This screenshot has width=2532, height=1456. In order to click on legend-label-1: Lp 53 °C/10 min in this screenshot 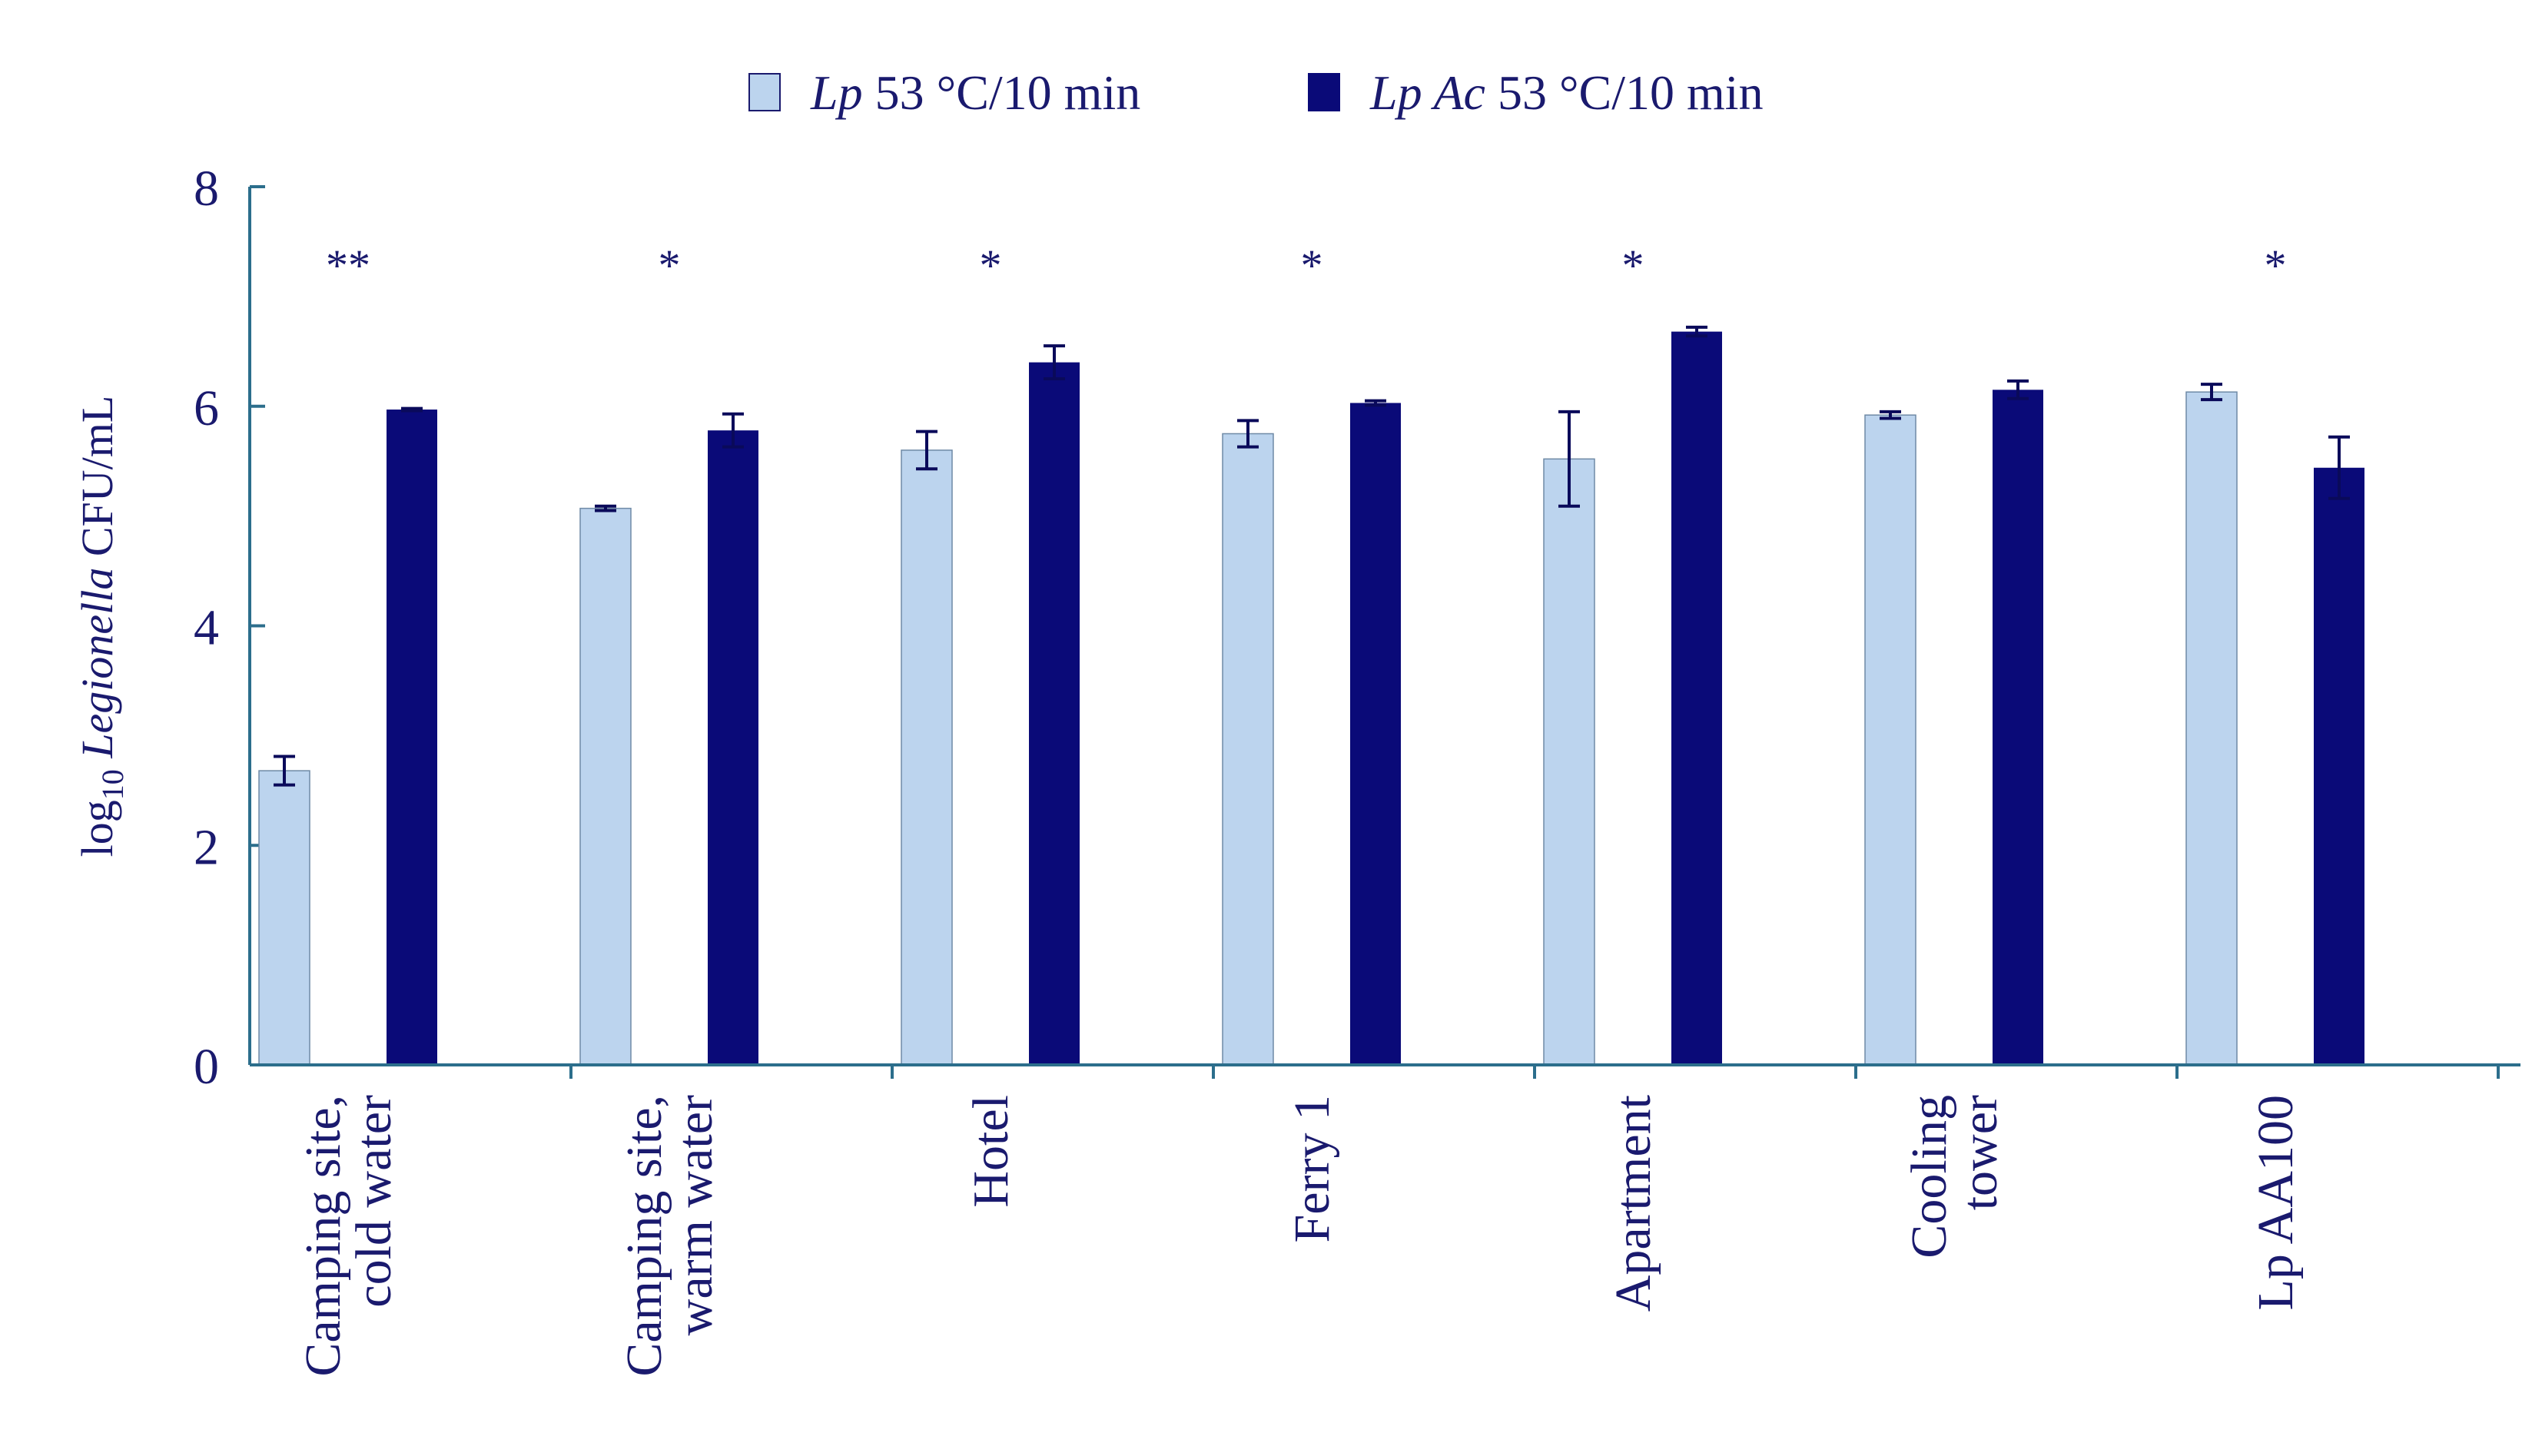, I will do `click(975, 92)`.